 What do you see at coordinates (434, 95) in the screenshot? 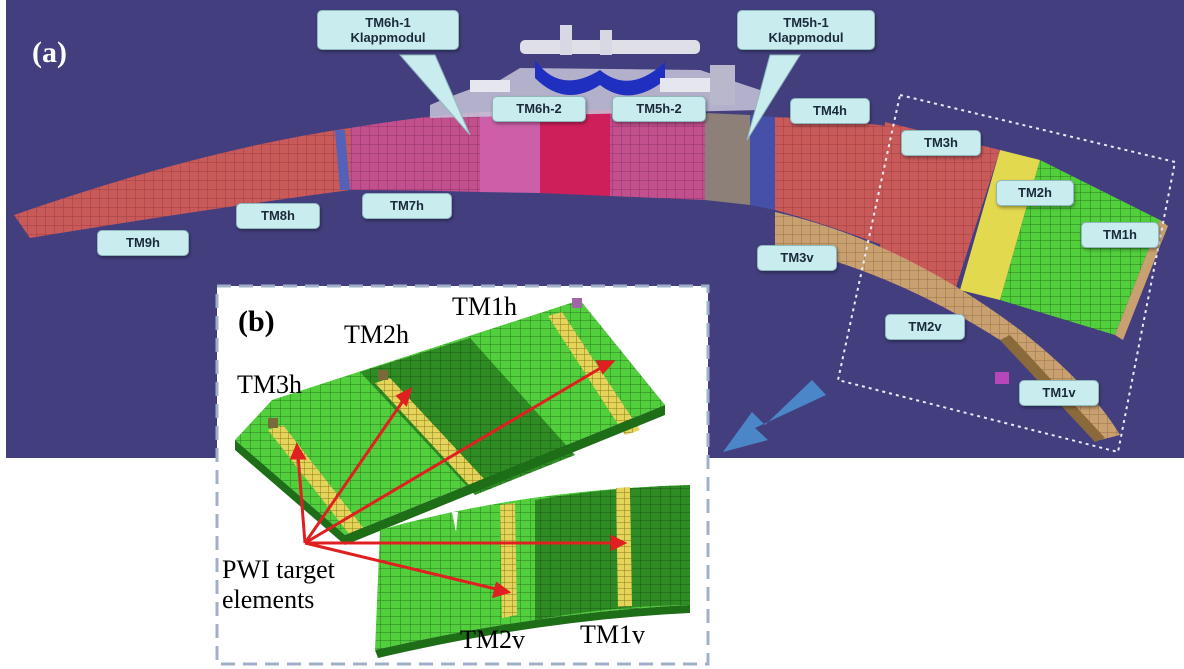
I see `callout-pointer-tm6h1` at bounding box center [434, 95].